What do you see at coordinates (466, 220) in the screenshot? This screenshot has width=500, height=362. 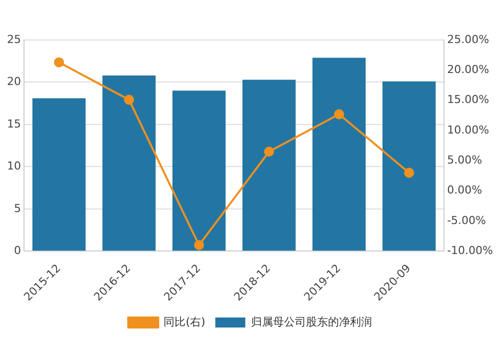 I see `y2-tick-label: -5.00%` at bounding box center [466, 220].